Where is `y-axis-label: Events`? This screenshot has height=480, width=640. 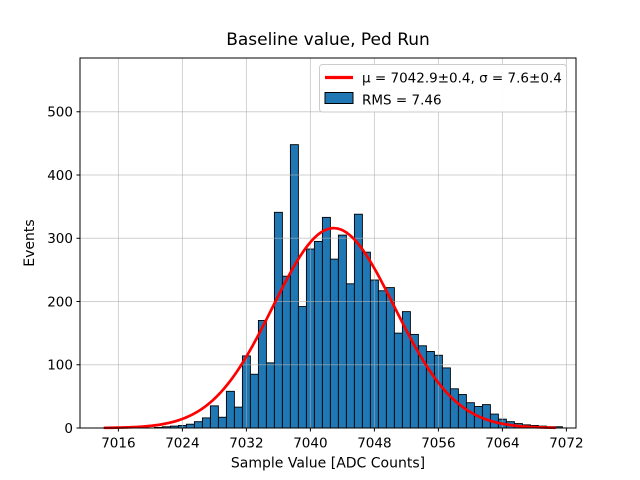
y-axis-label: Events is located at coordinates (30, 242).